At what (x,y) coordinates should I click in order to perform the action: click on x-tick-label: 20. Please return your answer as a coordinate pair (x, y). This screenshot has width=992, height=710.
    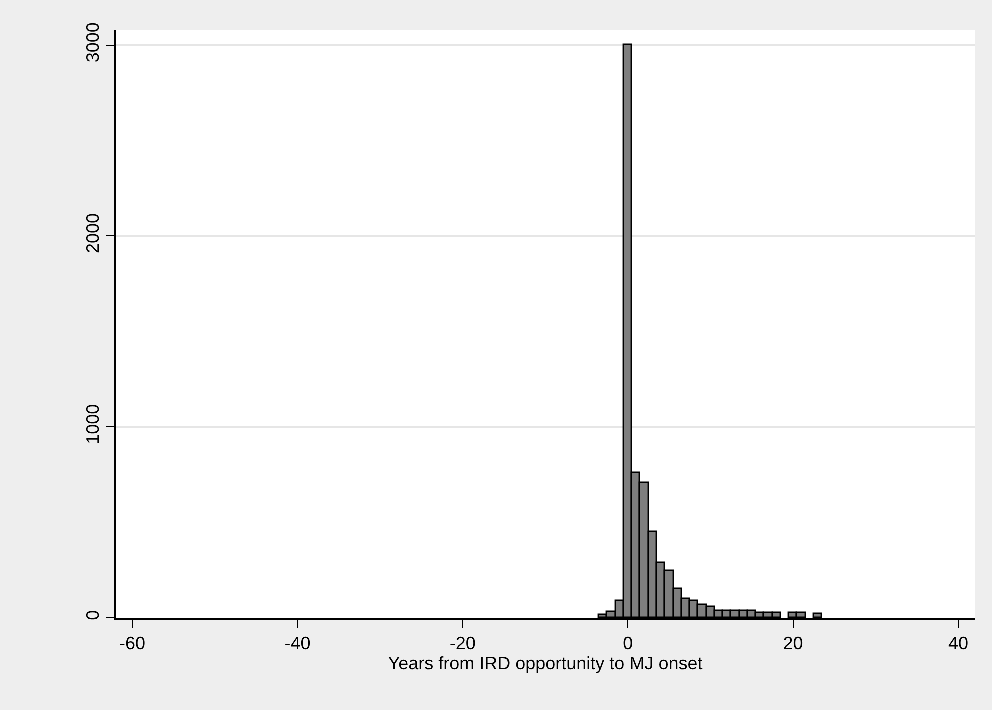
    Looking at the image, I should click on (793, 643).